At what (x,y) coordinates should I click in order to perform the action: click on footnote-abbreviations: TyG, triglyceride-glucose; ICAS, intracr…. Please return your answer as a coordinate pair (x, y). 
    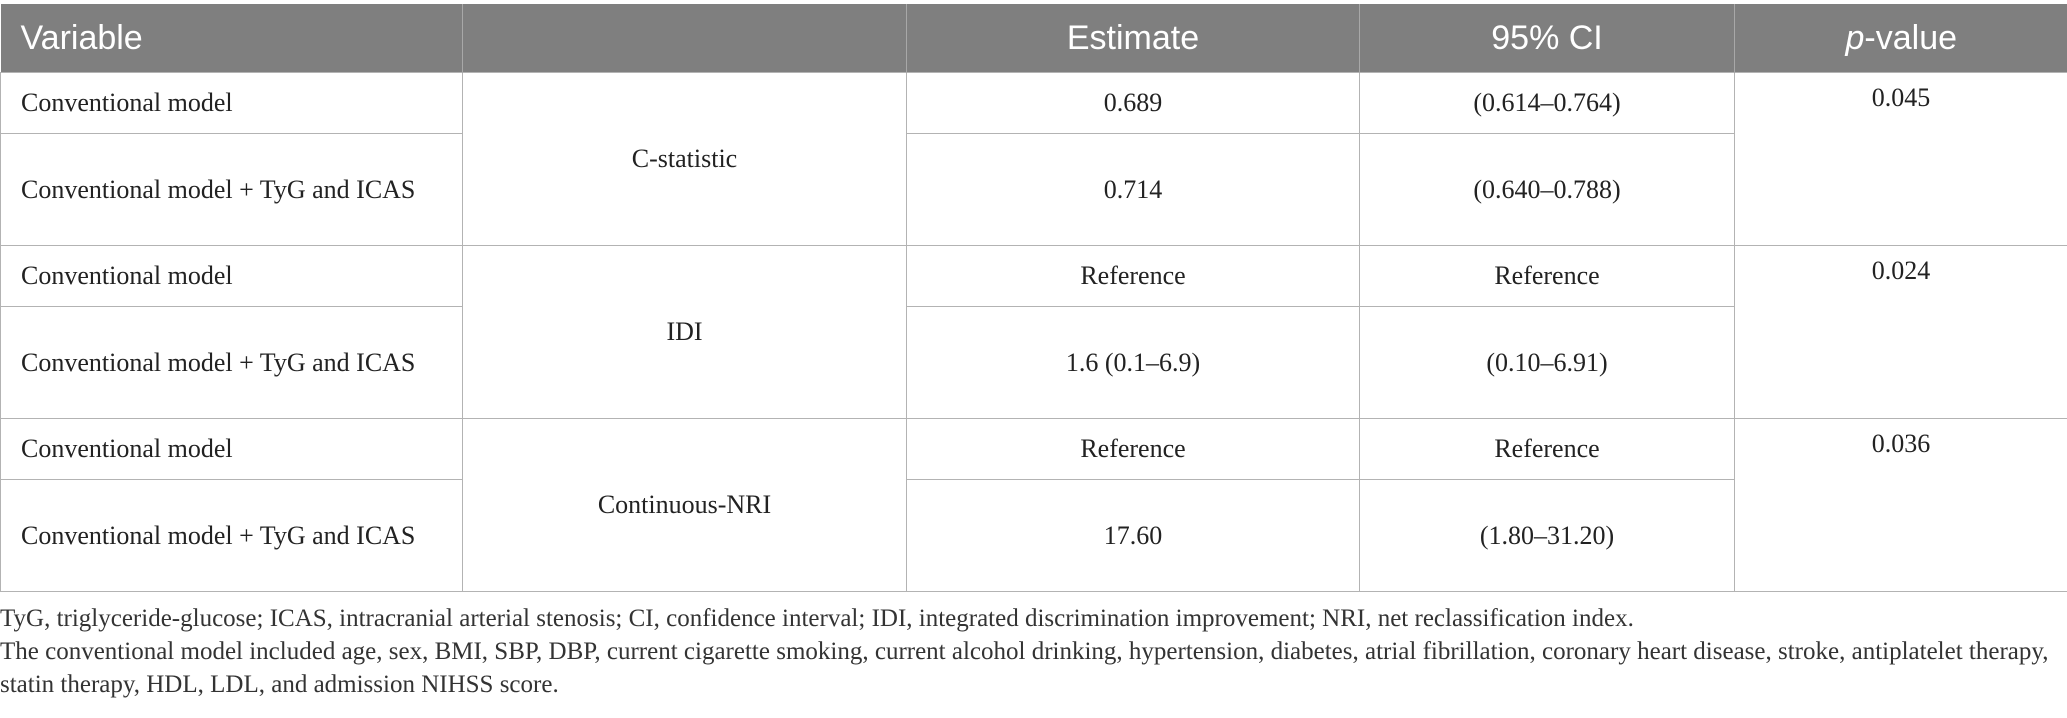
    Looking at the image, I should click on (817, 618).